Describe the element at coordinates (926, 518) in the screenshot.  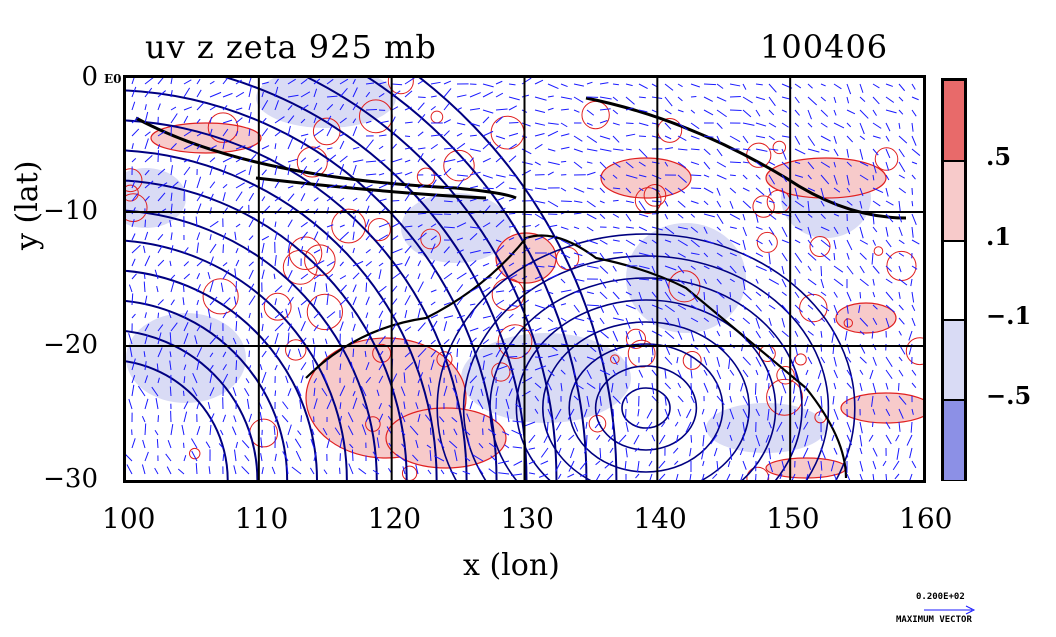
I see `x-tick-label: 160` at that location.